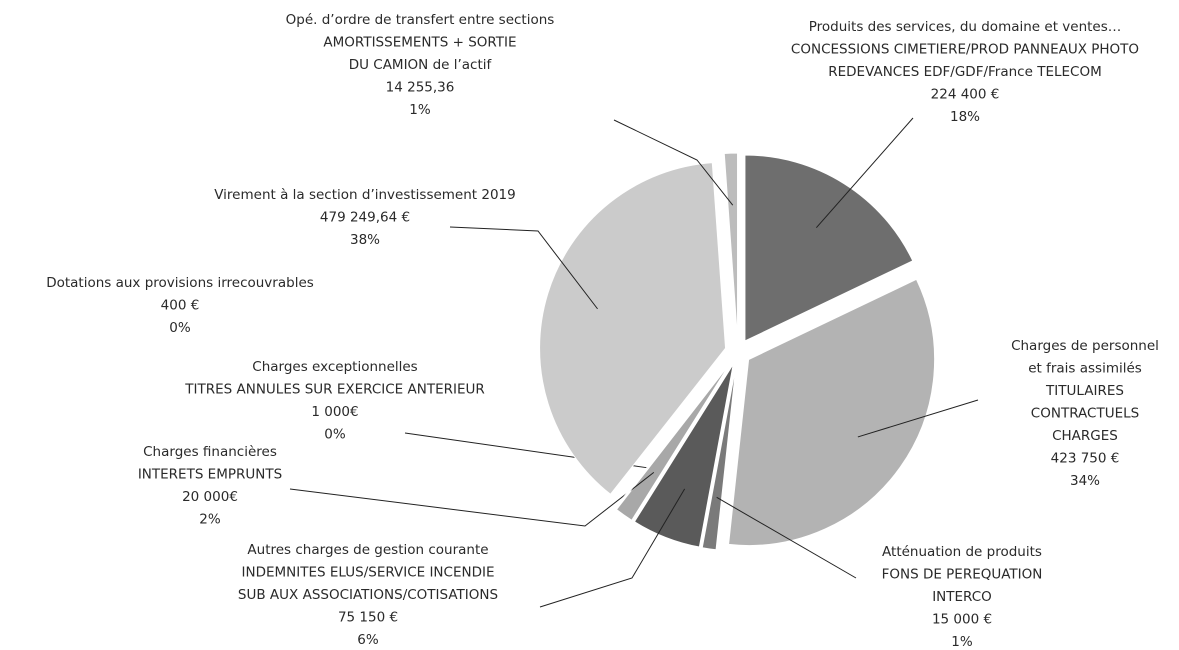 This screenshot has width=1179, height=650. I want to click on share-label: 6%, so click(368, 640).